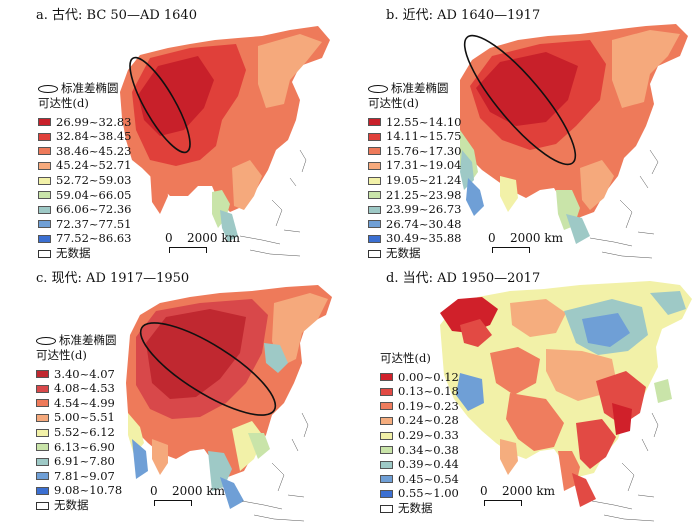 This screenshot has width=700, height=525. Describe the element at coordinates (84, 446) in the screenshot. I see `legend-item-label: 6.13~6.90` at that location.